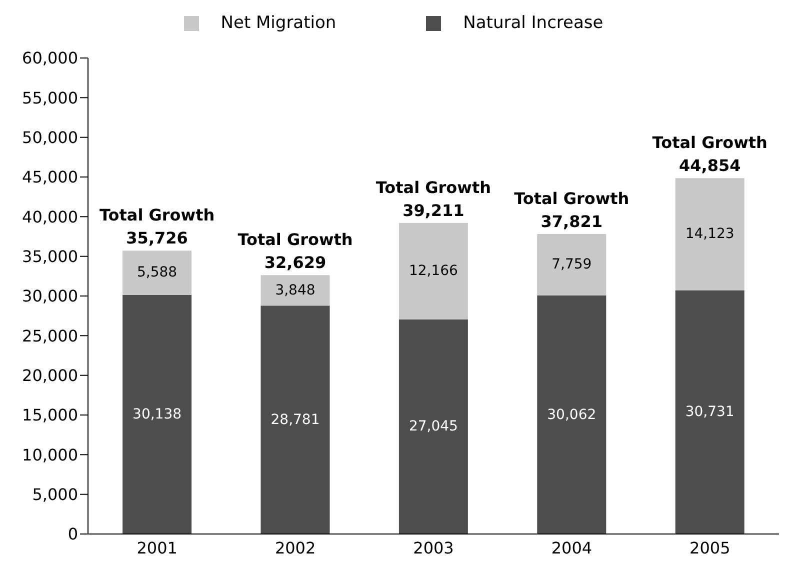 This screenshot has width=797, height=577. I want to click on x-tick-label: 2003, so click(433, 548).